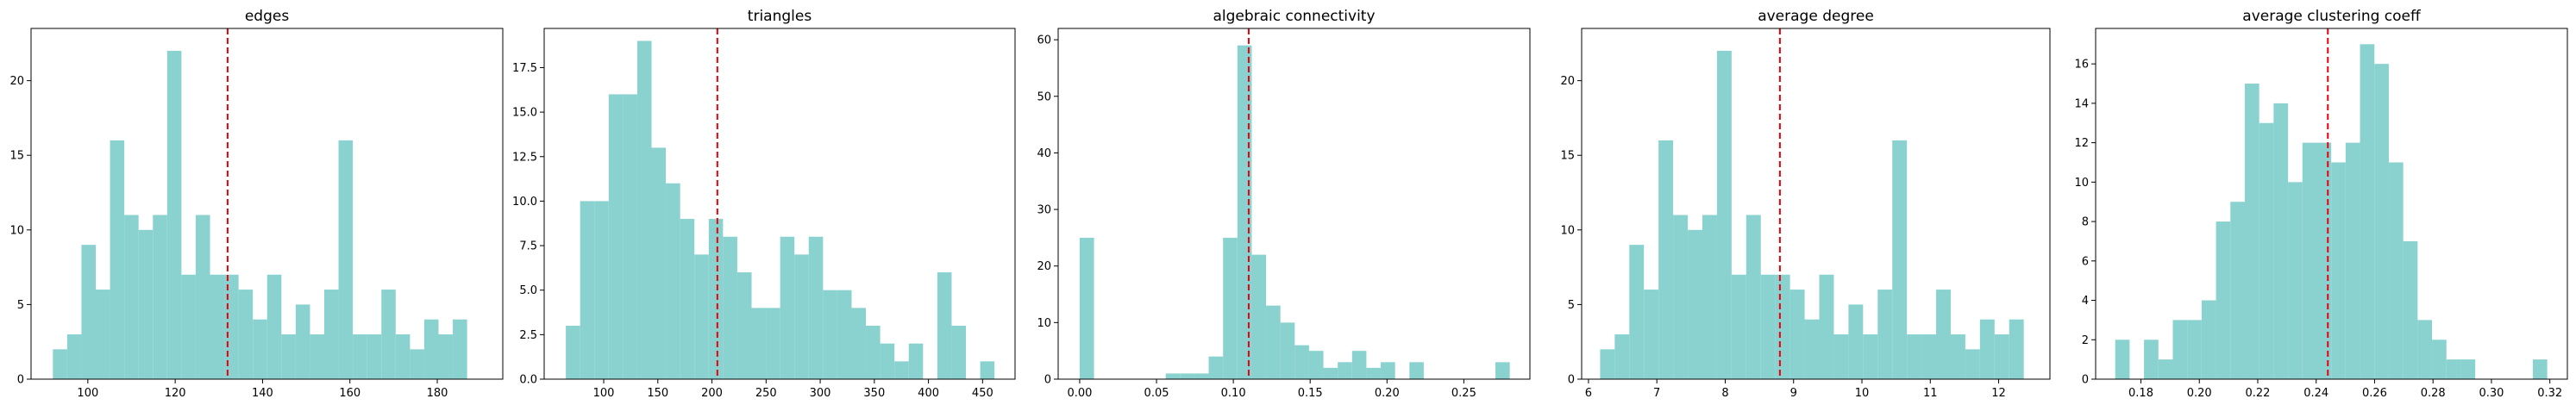 The height and width of the screenshot is (405, 2576). Describe the element at coordinates (1044, 153) in the screenshot. I see `y-tick-label: 40` at that location.